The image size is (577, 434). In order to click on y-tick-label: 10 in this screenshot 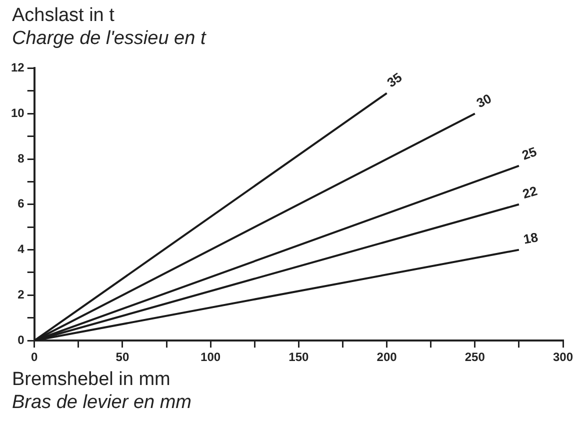, I will do `click(17, 113)`.